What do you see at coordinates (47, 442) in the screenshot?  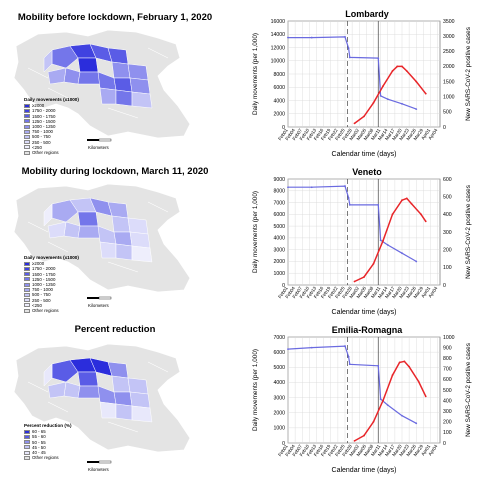 I see `legend-item: 50 - 55` at bounding box center [47, 442].